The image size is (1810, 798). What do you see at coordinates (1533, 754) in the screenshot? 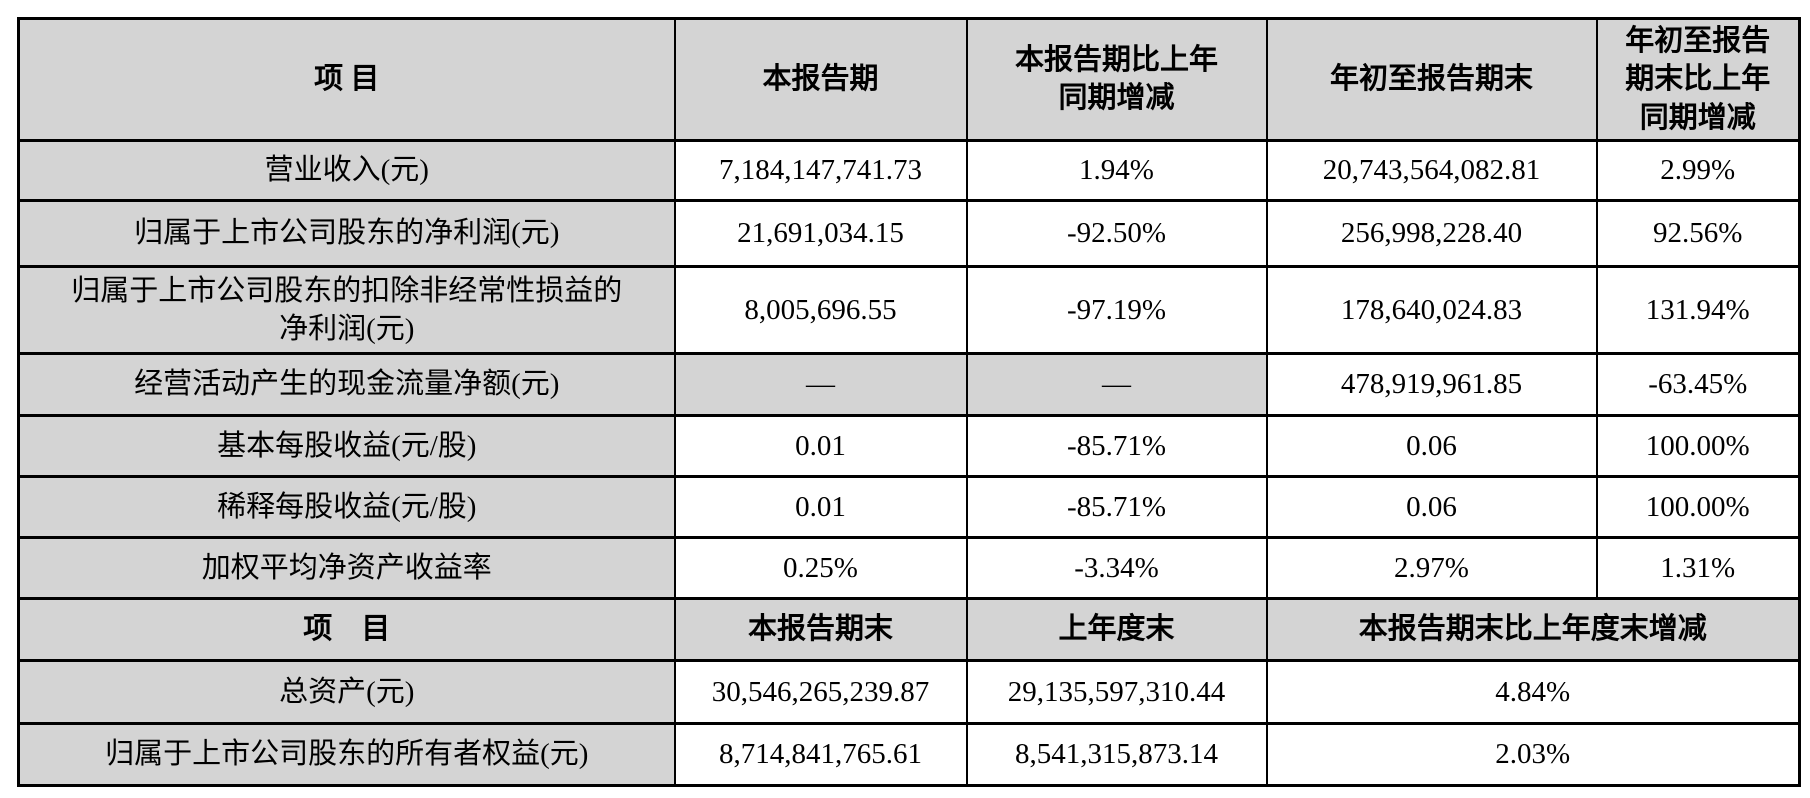
I see `value-cell-change: 2.03%` at bounding box center [1533, 754].